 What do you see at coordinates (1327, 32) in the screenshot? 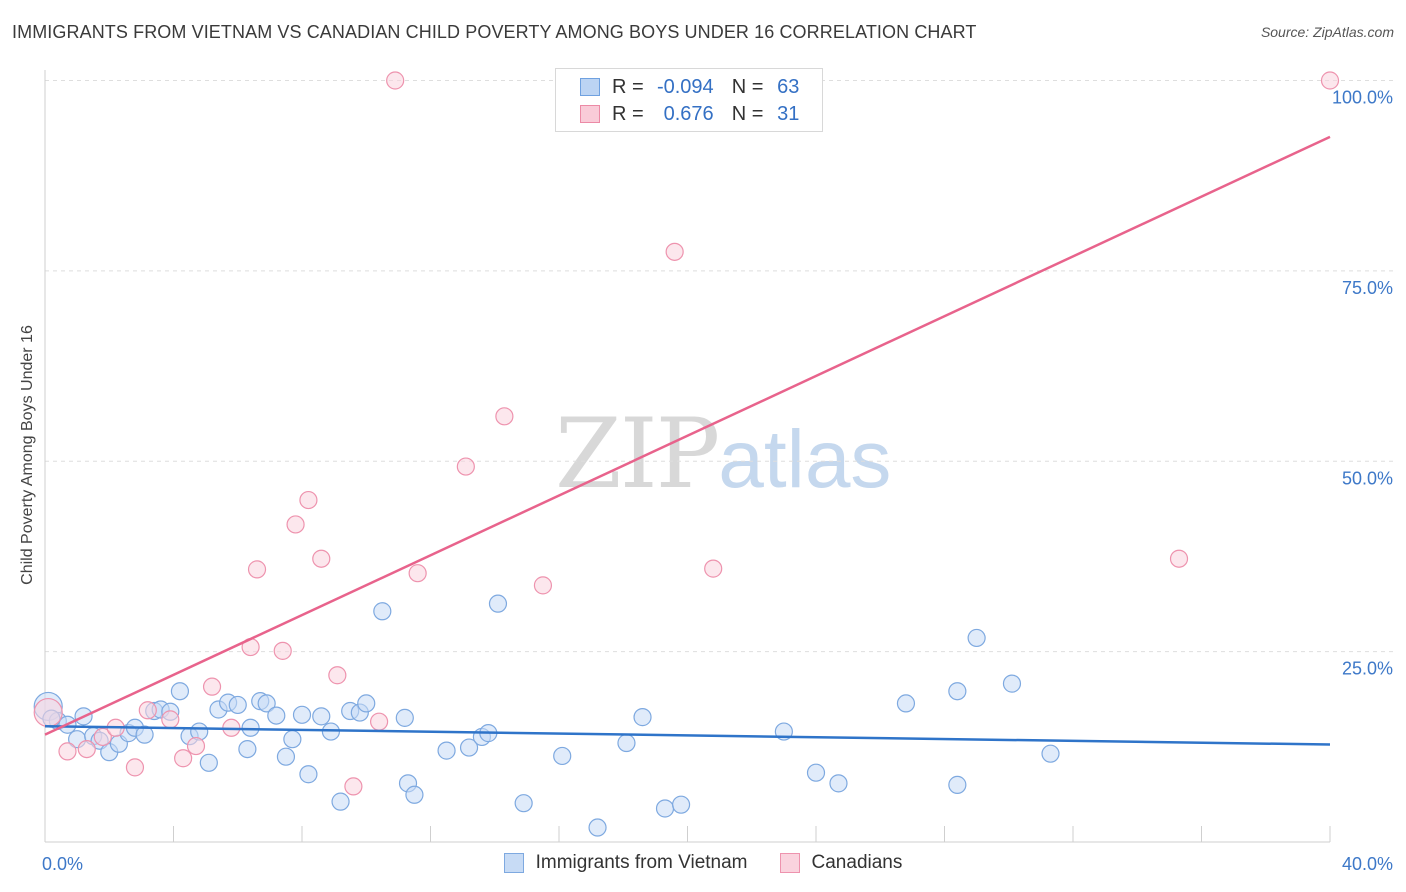
I see `source-credit: Source: ZipAtlas.com` at bounding box center [1327, 32].